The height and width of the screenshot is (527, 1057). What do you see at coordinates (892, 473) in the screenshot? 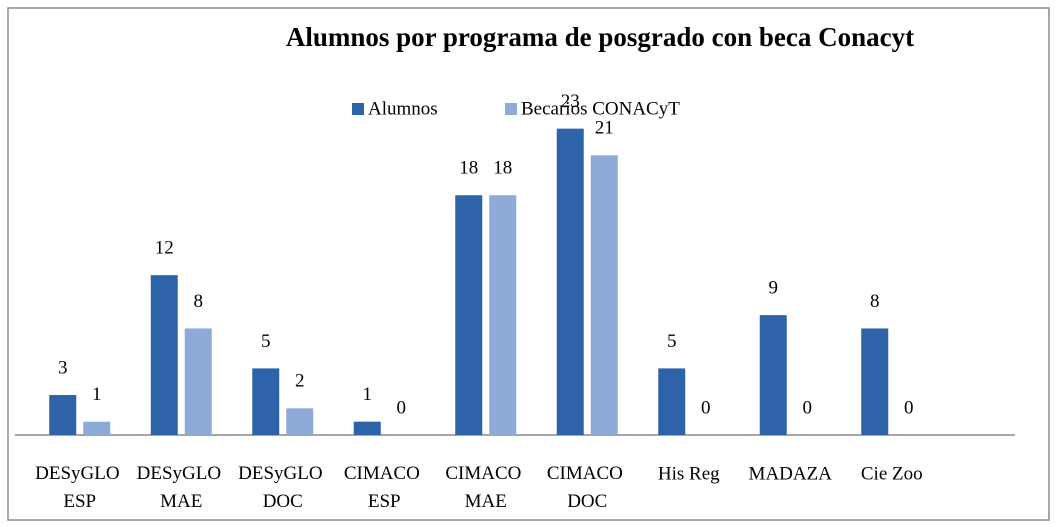
I see `x-tick-label: Cie Zoo` at bounding box center [892, 473].